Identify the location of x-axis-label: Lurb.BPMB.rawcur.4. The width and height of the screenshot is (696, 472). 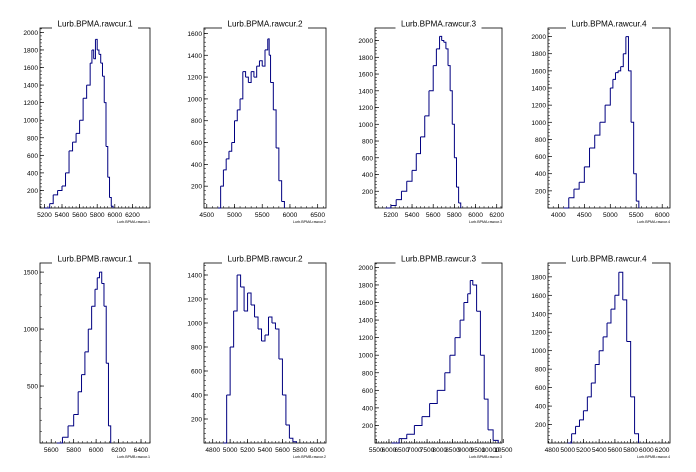
(653, 457).